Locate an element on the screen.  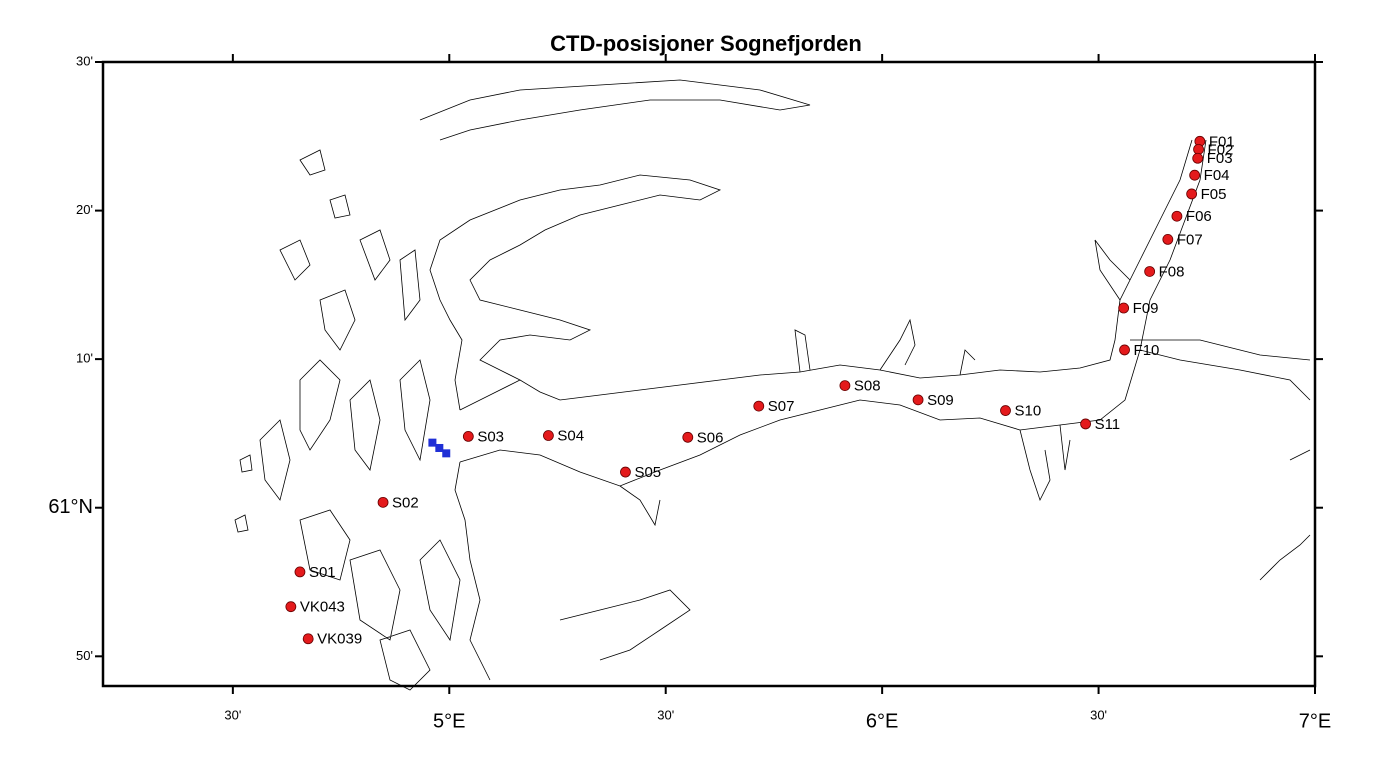
station-label: F03 is located at coordinates (1220, 158).